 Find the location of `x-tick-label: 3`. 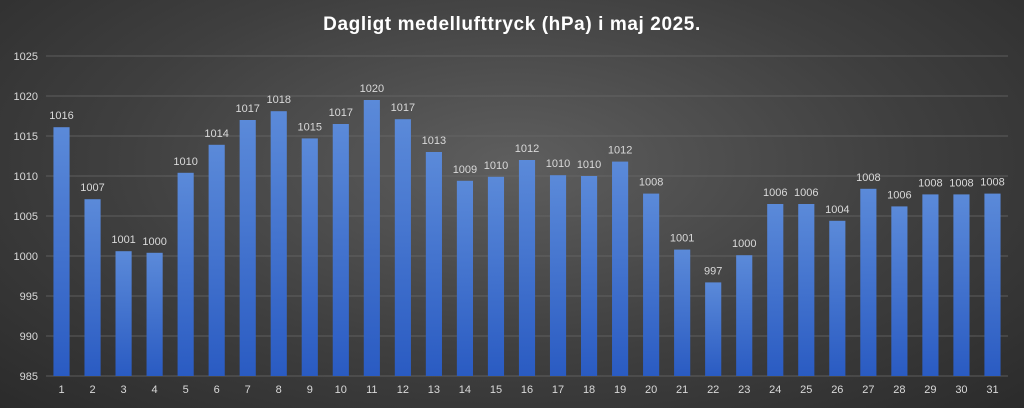

x-tick-label: 3 is located at coordinates (124, 390).